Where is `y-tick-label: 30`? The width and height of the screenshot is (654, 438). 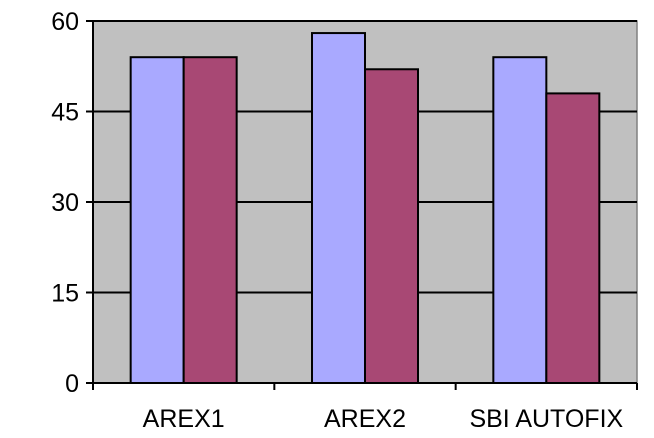
y-tick-label: 30 is located at coordinates (65, 203).